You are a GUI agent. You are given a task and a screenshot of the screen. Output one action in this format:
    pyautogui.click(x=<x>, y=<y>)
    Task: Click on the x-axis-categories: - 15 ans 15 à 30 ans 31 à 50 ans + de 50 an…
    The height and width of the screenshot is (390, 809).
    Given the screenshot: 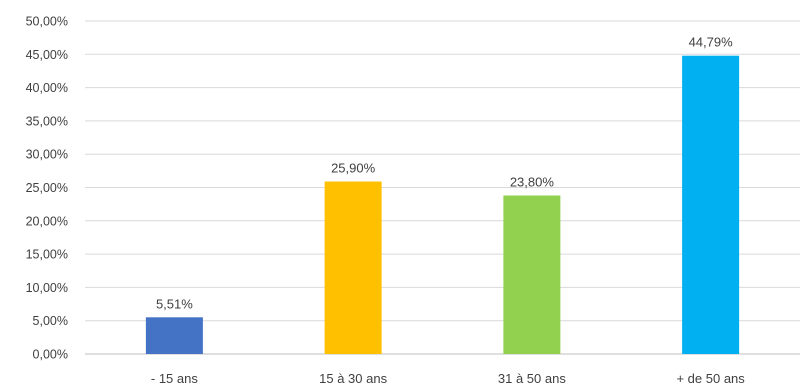 What is the action you would take?
    pyautogui.click(x=448, y=378)
    